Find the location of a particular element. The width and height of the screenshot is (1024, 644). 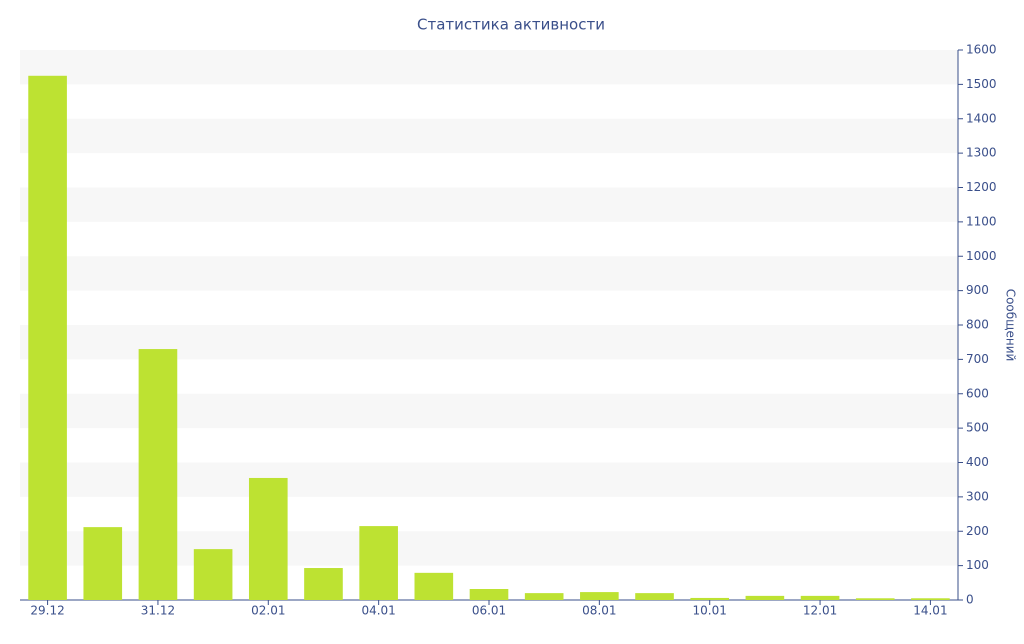

x-tick-label: 04.01 is located at coordinates (378, 611).